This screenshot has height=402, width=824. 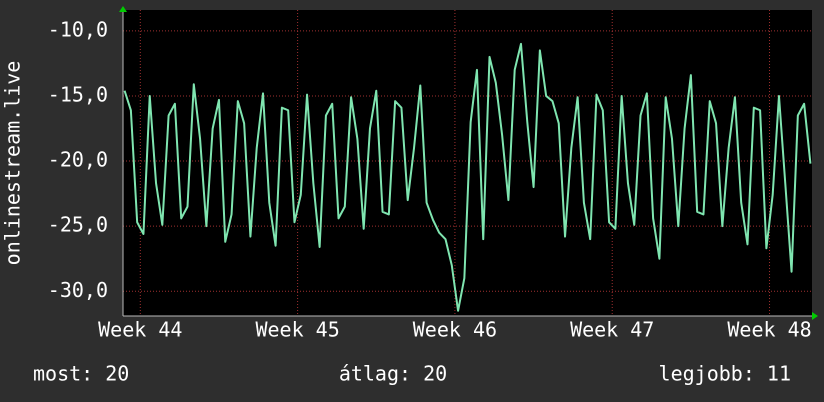 I want to click on x-tick-label: Week 48, so click(x=769, y=330).